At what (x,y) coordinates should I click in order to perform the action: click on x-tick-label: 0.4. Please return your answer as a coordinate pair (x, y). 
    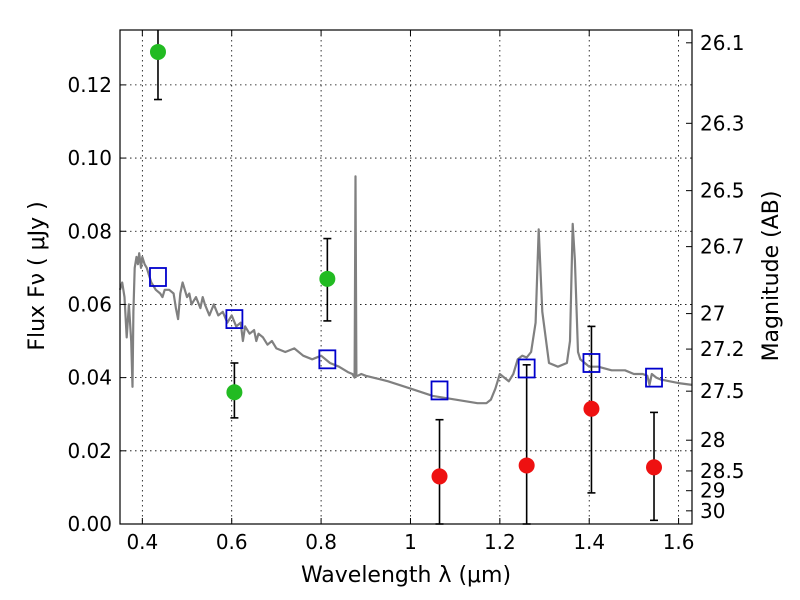
    Looking at the image, I should click on (142, 542).